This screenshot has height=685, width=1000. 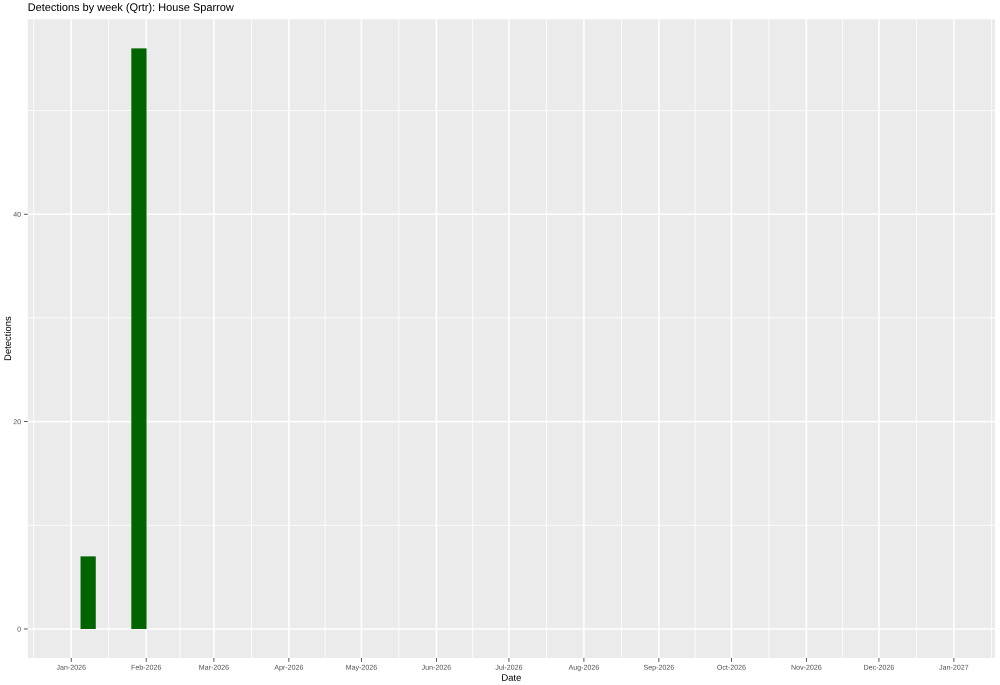 What do you see at coordinates (511, 677) in the screenshot?
I see `x-axis-title: Date` at bounding box center [511, 677].